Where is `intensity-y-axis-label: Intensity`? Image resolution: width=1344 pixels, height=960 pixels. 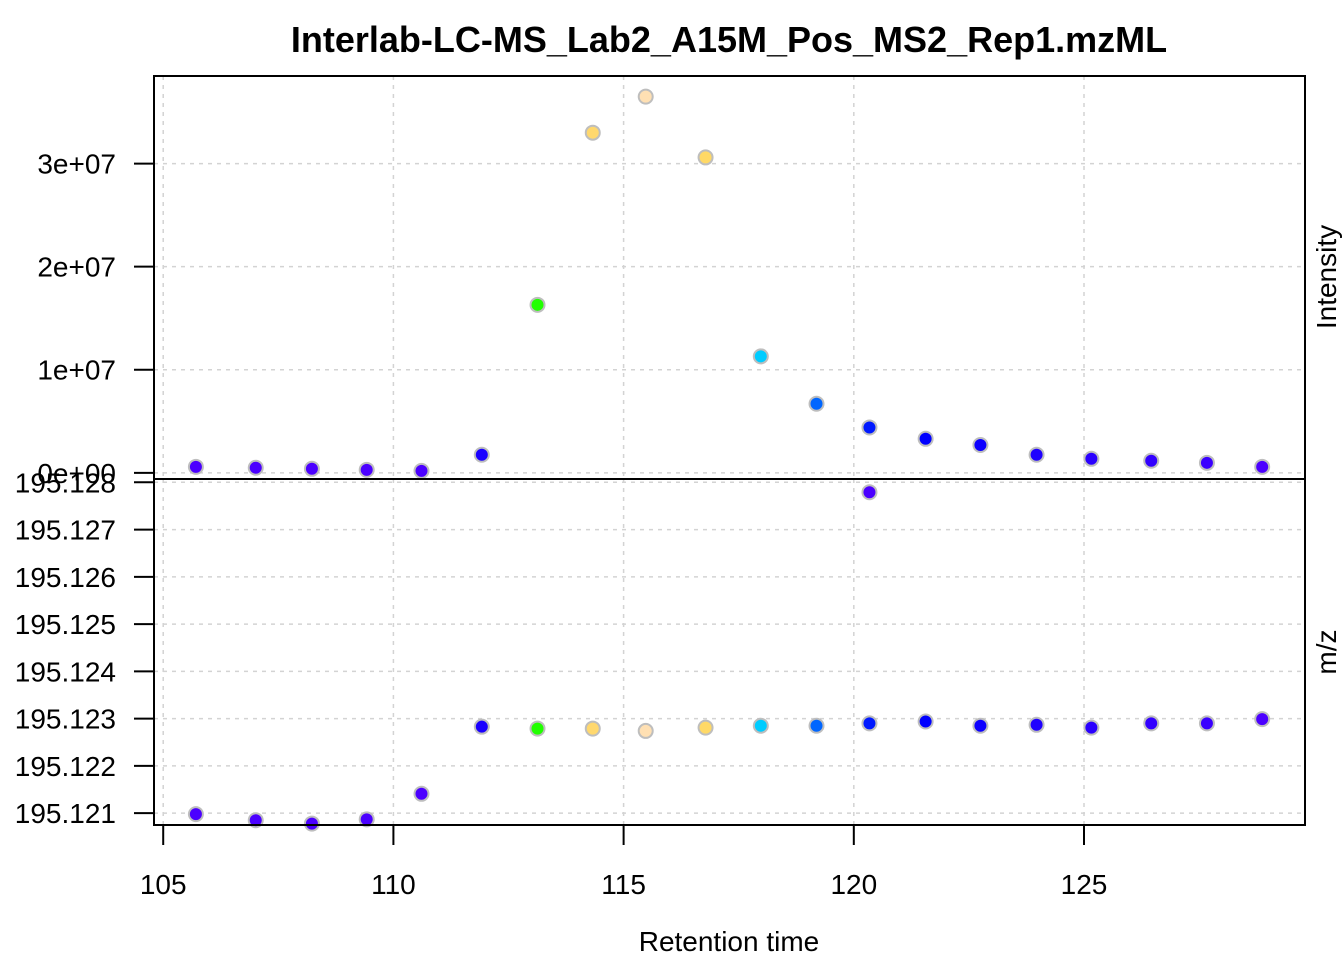
intensity-y-axis-label: Intensity is located at coordinates (1326, 277).